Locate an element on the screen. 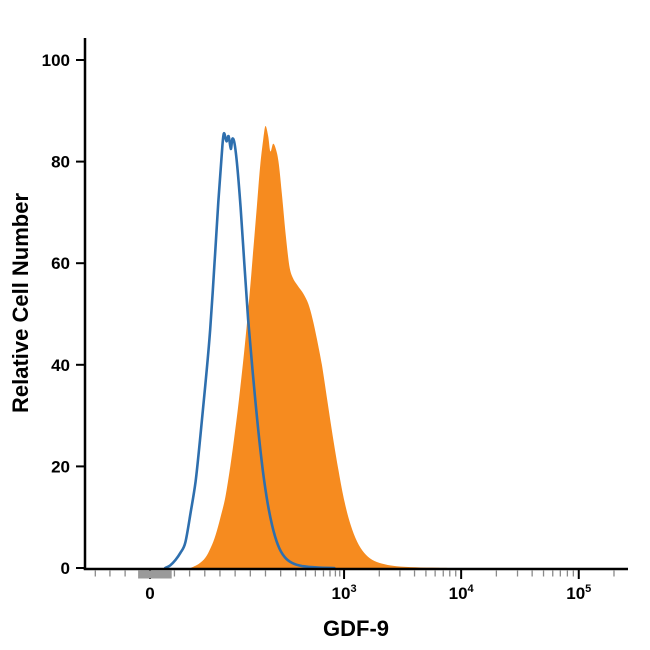  x-tick-label: 10⁵ is located at coordinates (578, 593).